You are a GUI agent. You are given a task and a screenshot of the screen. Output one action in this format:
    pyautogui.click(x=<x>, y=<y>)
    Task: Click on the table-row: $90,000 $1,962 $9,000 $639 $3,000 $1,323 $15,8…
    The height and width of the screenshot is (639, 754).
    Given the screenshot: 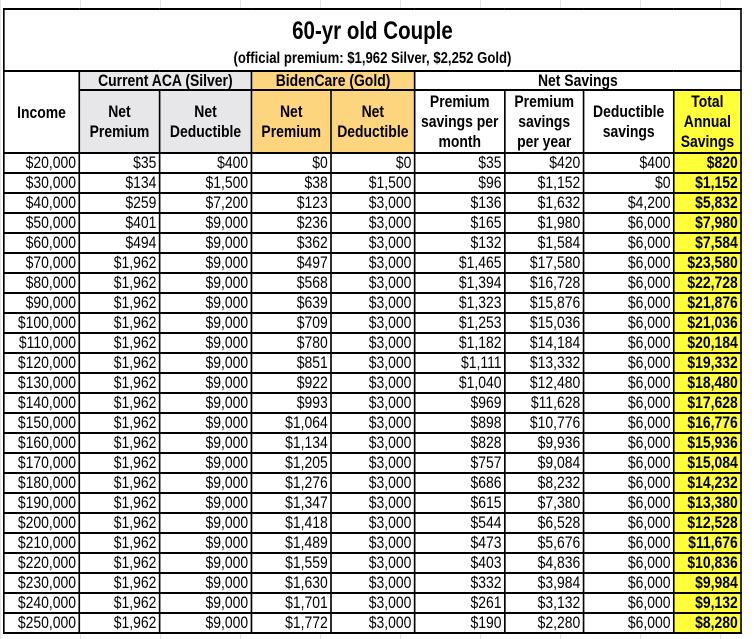 What is the action you would take?
    pyautogui.click(x=372, y=303)
    